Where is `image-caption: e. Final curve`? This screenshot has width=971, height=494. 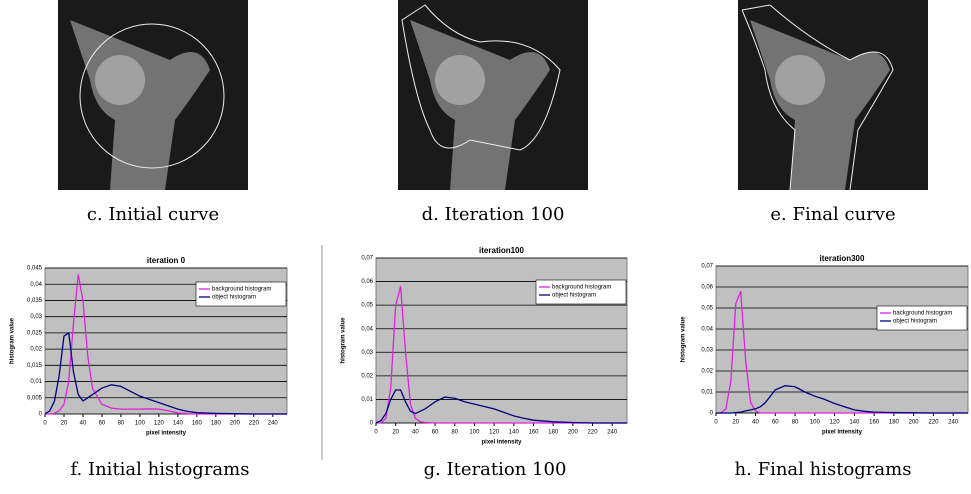
image-caption: e. Final curve is located at coordinates (832, 214).